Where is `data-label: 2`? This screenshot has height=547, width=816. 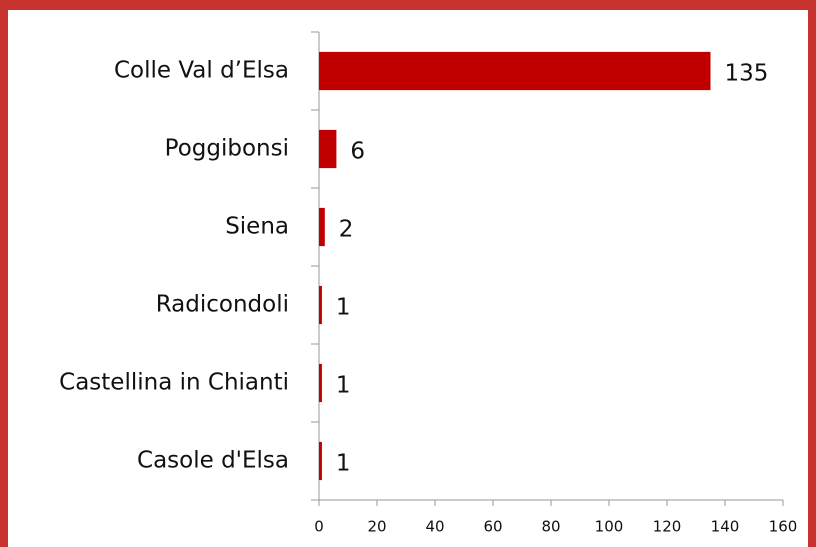
data-label: 2 is located at coordinates (346, 230).